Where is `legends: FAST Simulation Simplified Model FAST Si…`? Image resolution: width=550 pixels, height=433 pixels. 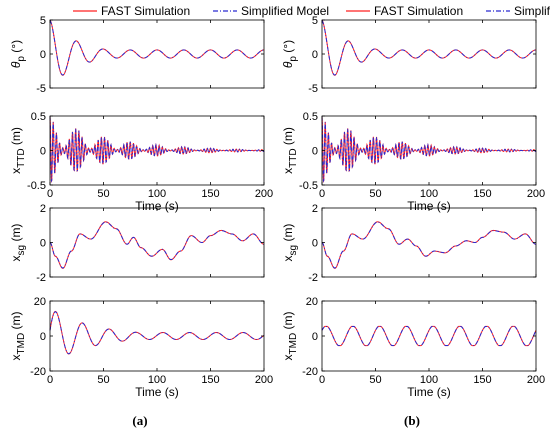 legends: FAST Simulation Simplified Model FAST Si… is located at coordinates (311, 11).